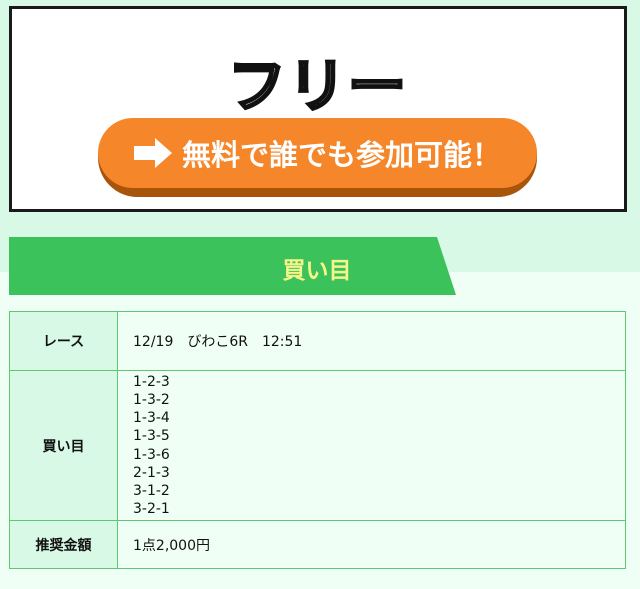 This screenshot has height=589, width=640. What do you see at coordinates (317, 271) in the screenshot?
I see `section-heading-text: 買い目` at bounding box center [317, 271].